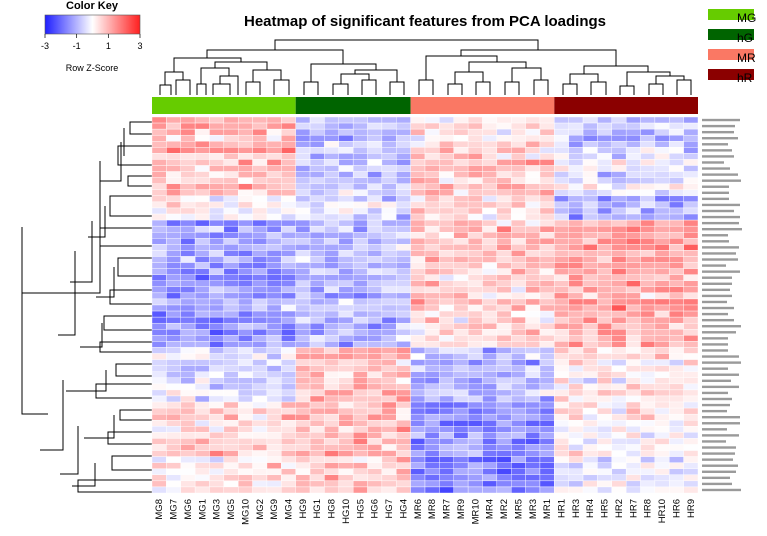 The image size is (767, 536). I want to click on column-label: HR10, so click(662, 511).